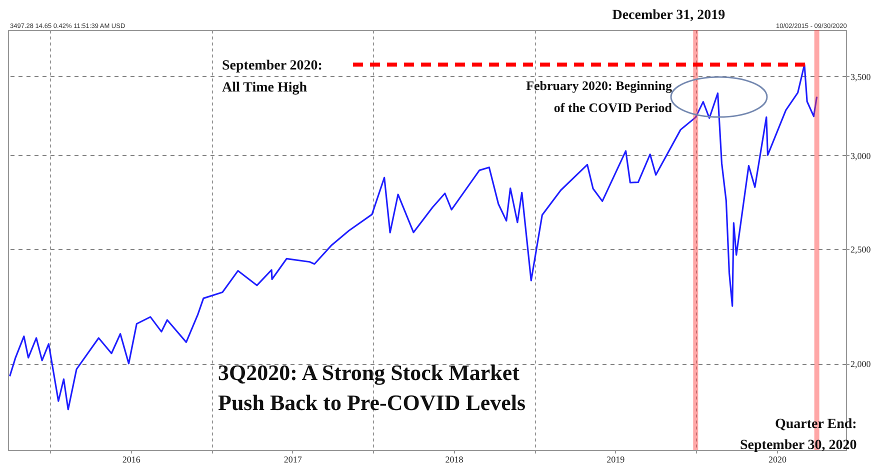  I want to click on x-tick-label: 2019, so click(616, 459).